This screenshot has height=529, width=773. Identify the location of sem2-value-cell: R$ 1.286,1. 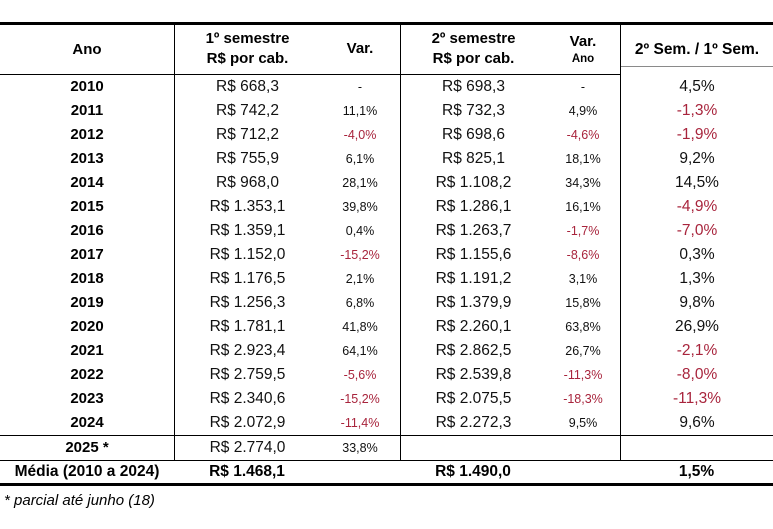
(473, 206).